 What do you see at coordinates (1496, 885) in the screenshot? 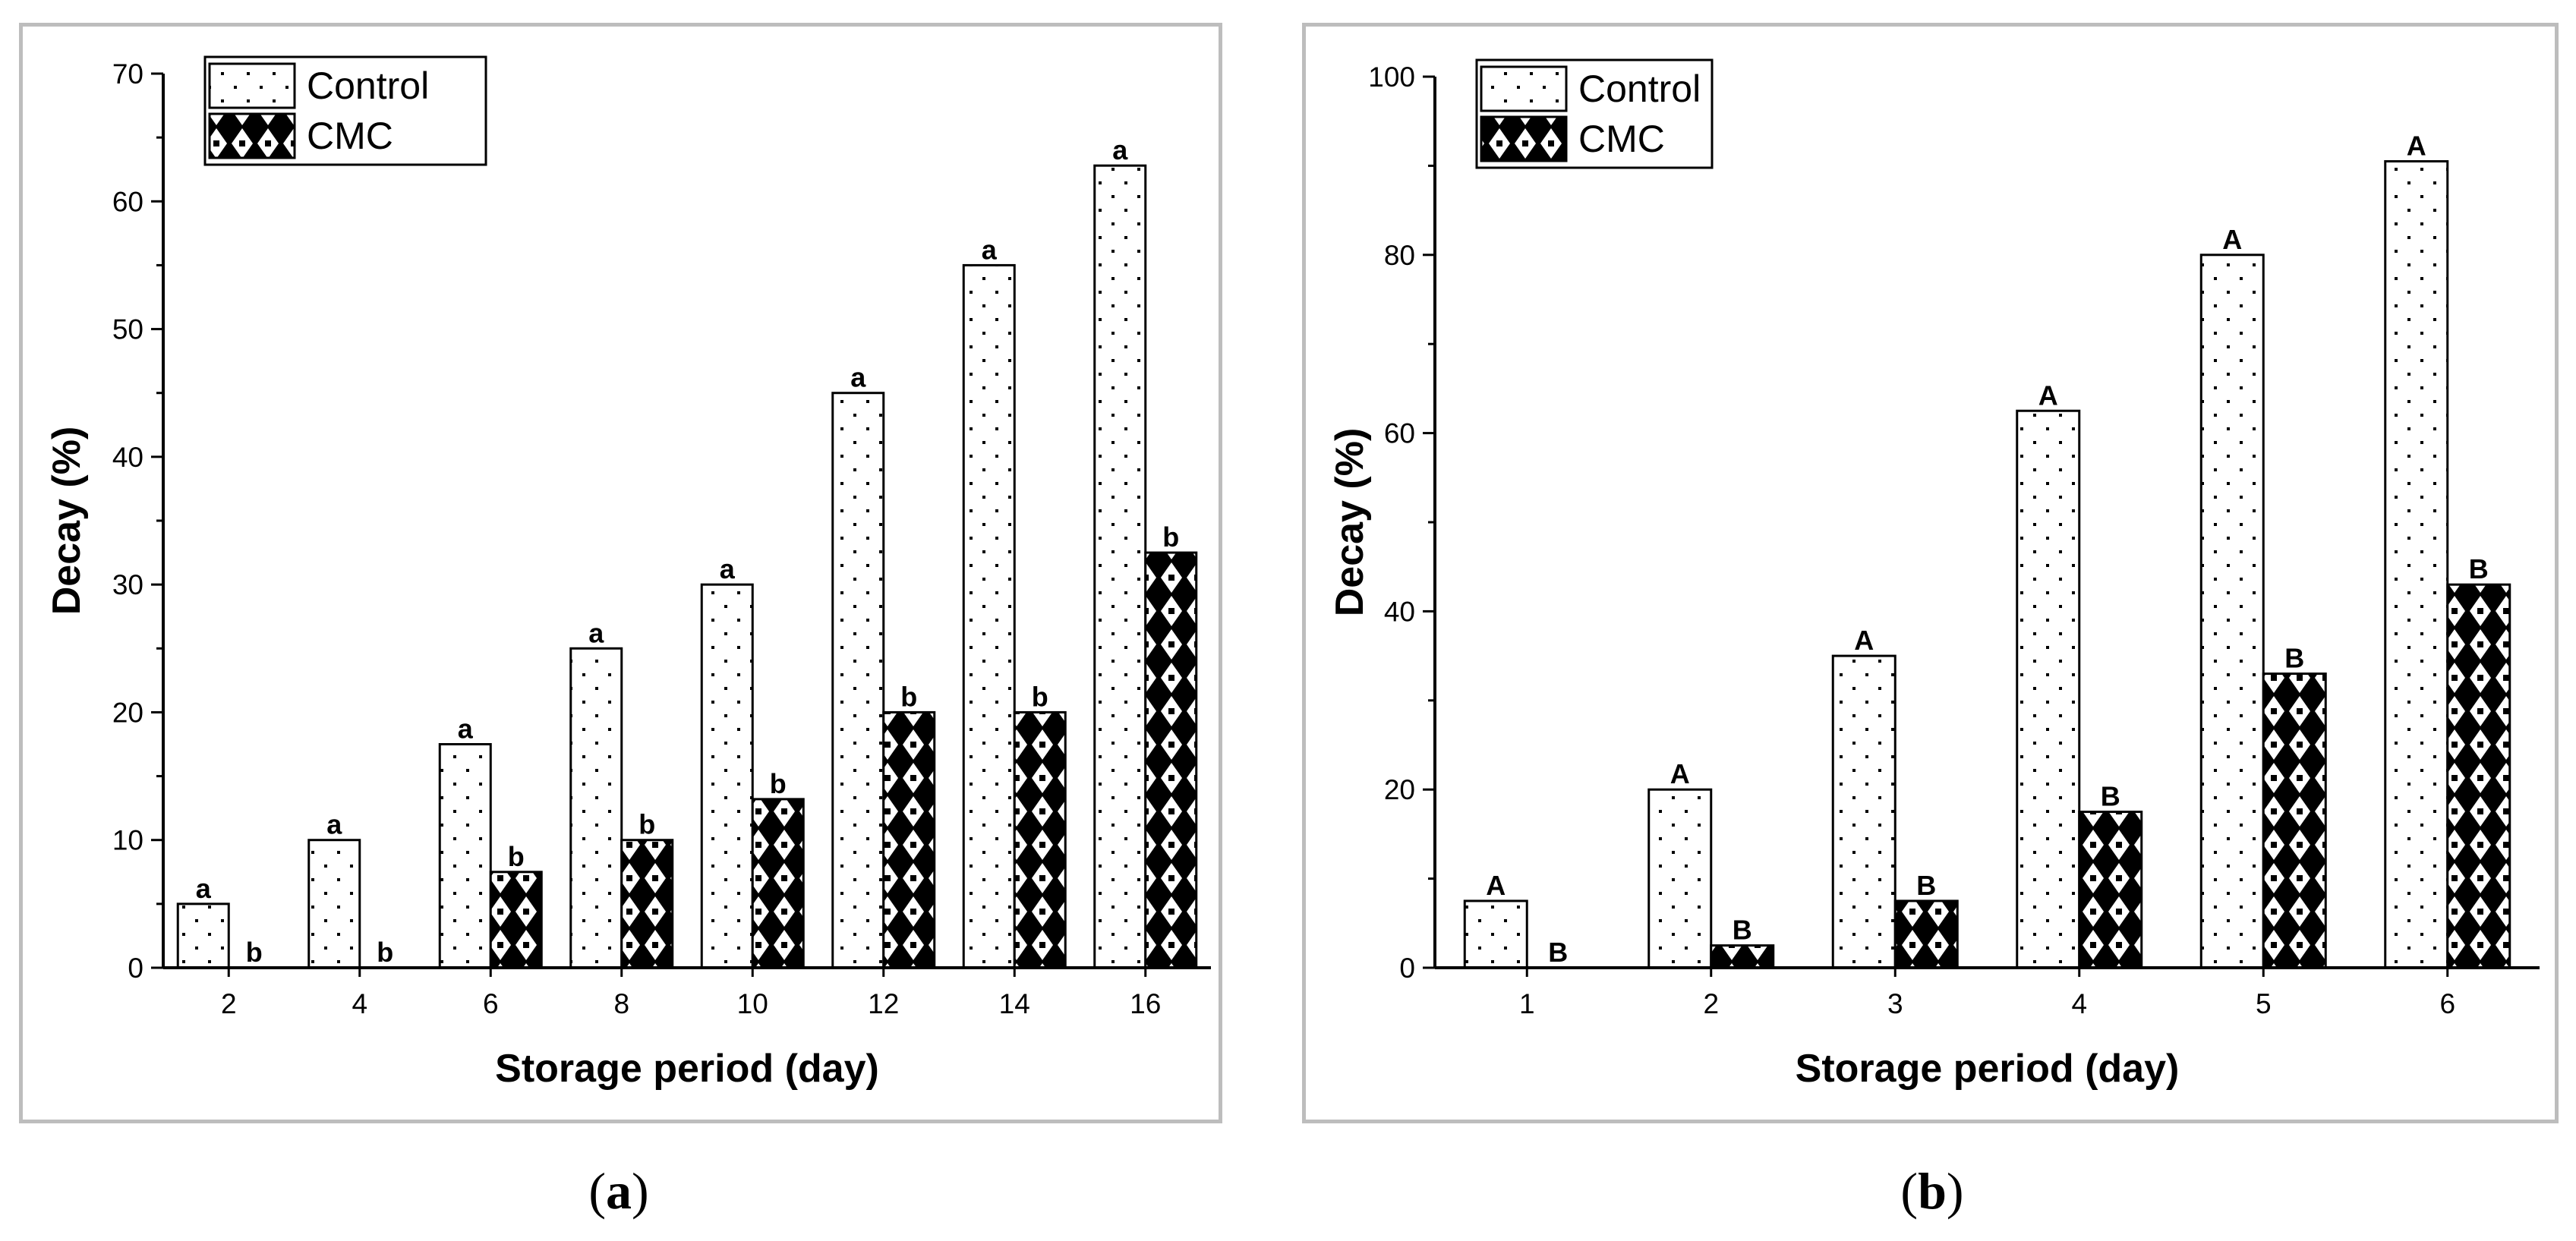
I see `significance-label-control-1: A` at bounding box center [1496, 885].